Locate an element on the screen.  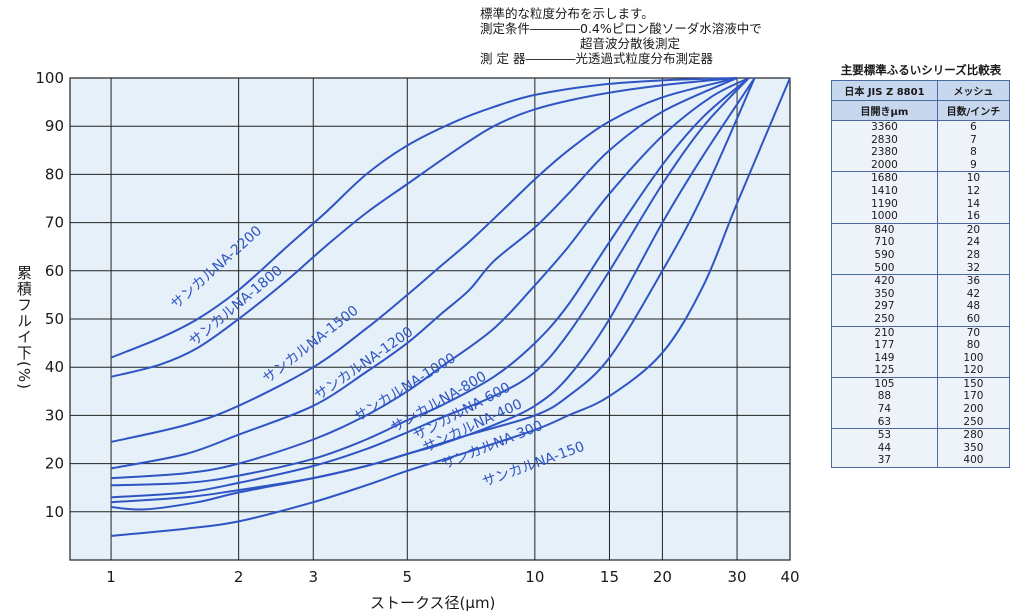
y-tick-label: 40 is located at coordinates (54, 367).